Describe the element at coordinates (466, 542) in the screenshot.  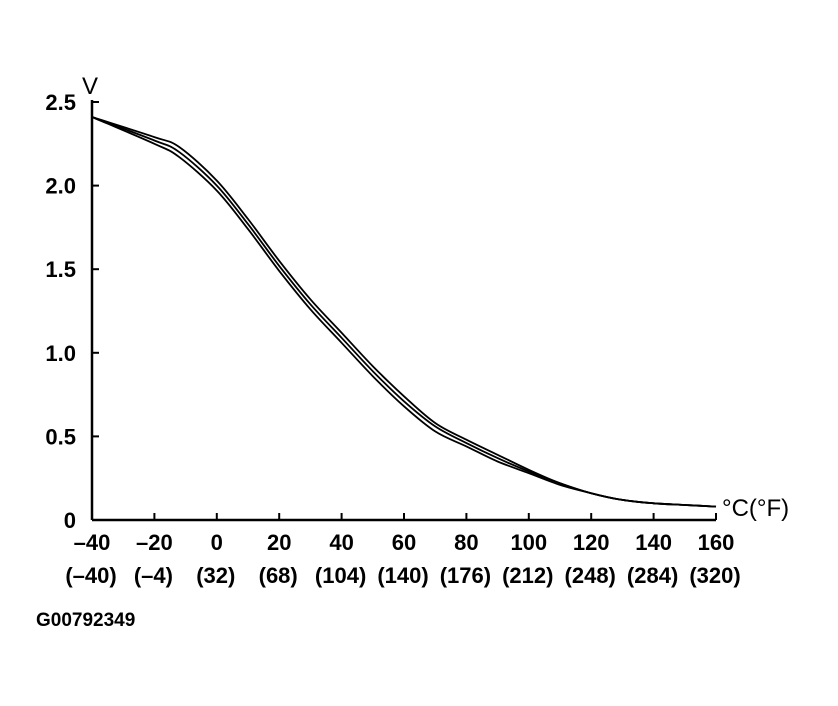
I see `x-tick-label: 80` at that location.